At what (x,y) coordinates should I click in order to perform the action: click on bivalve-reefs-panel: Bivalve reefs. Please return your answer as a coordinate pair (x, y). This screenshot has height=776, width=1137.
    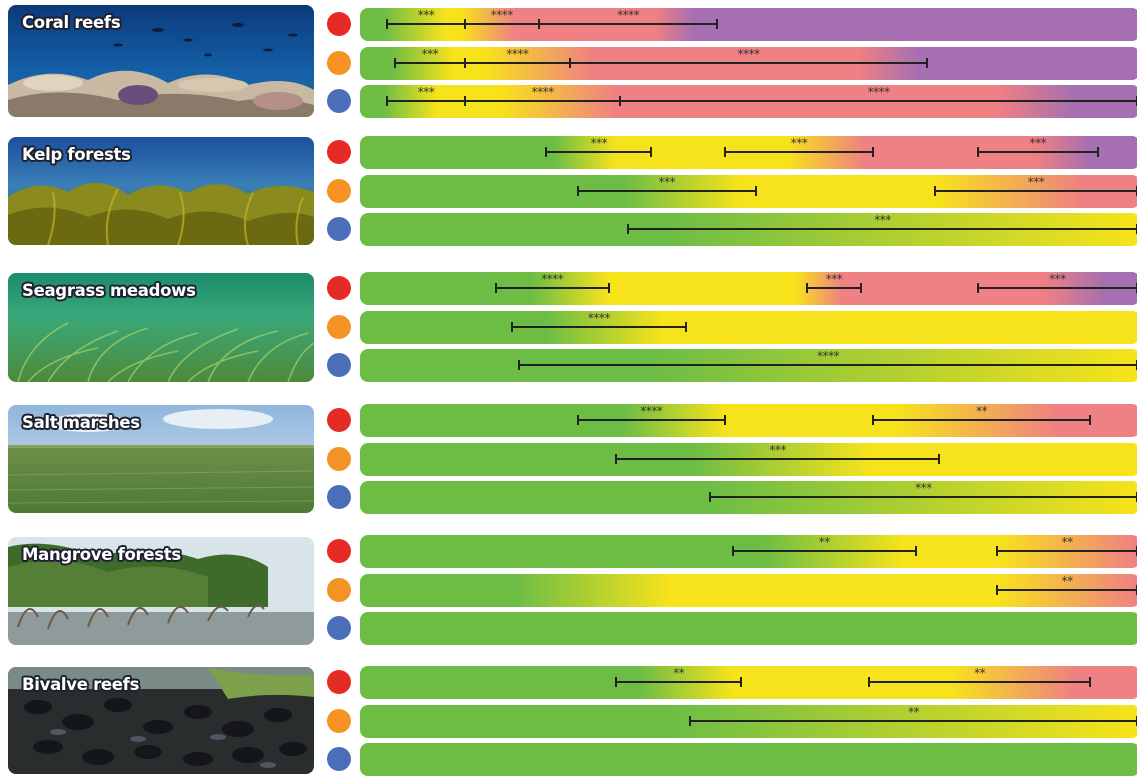
    Looking at the image, I should click on (161, 720).